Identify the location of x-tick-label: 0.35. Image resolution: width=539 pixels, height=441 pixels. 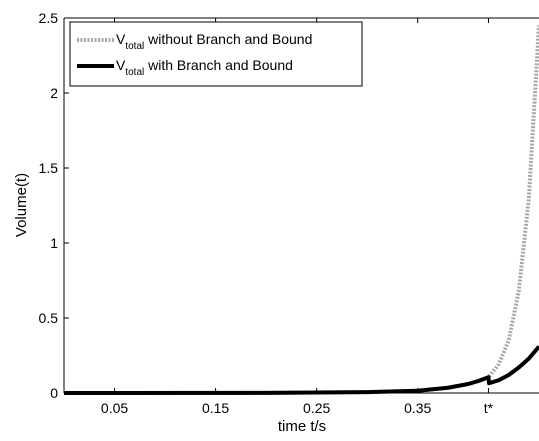
(417, 408).